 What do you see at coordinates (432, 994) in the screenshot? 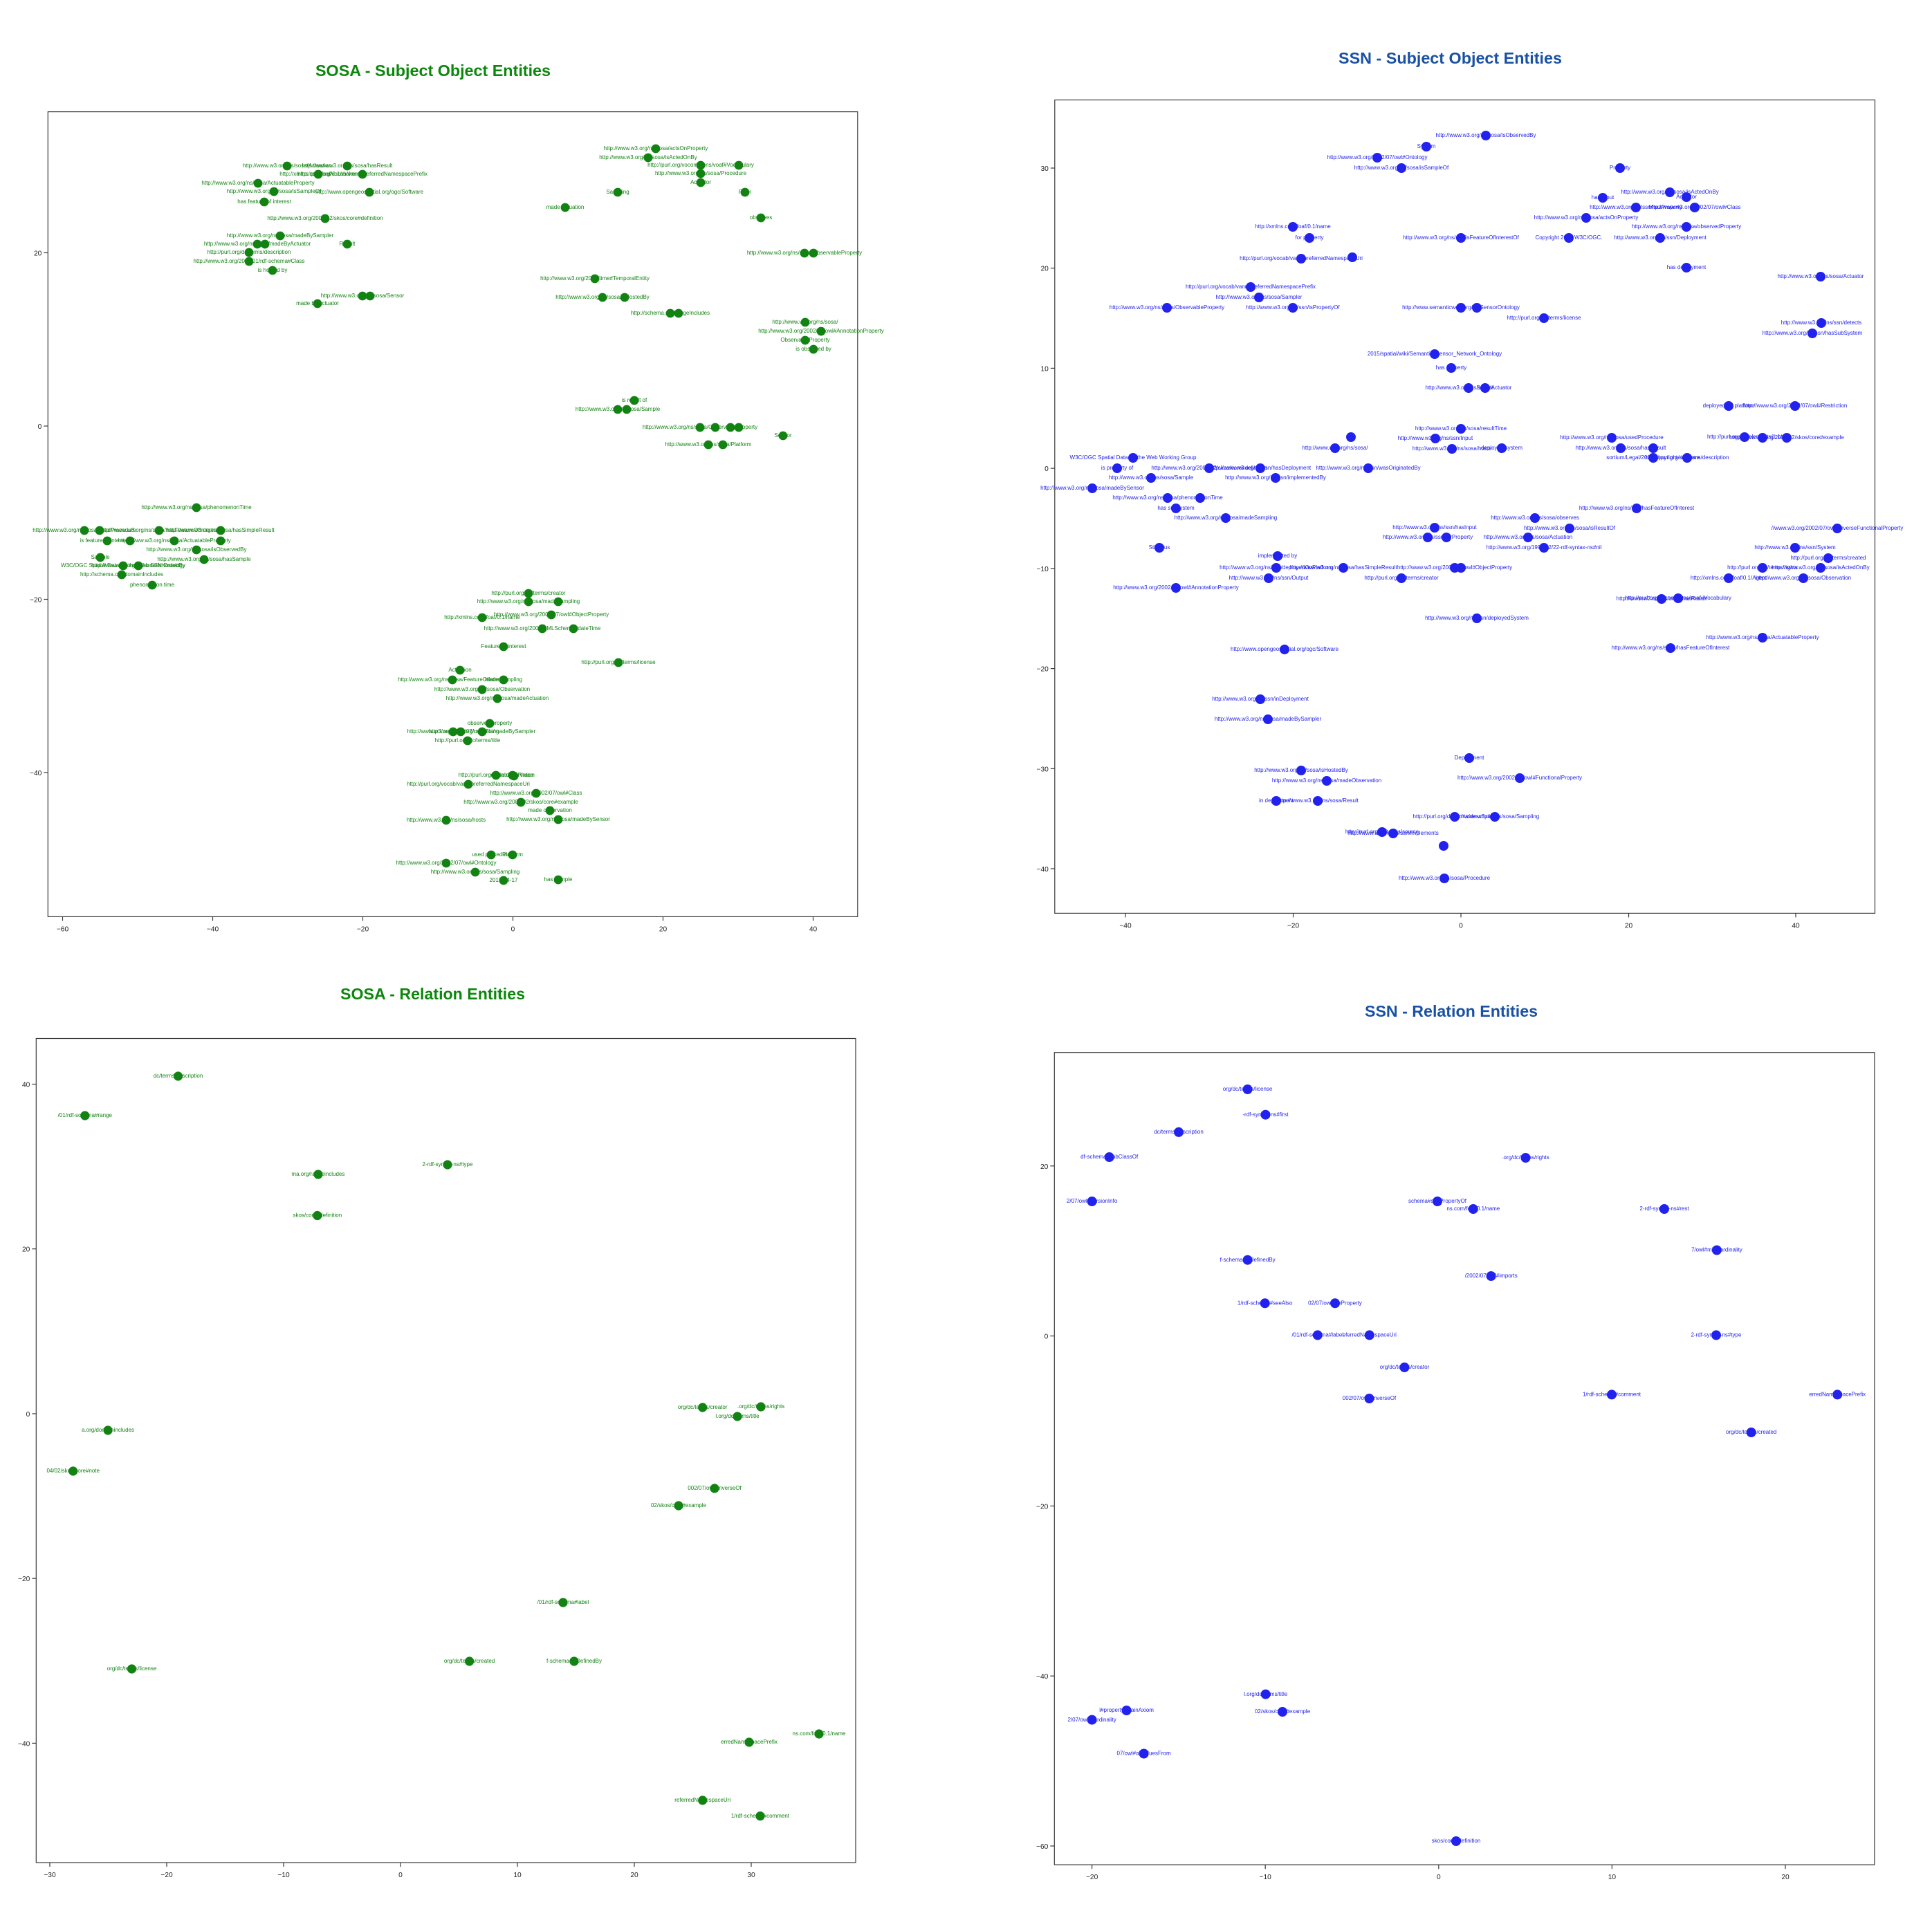
I see `svg-text: SOSA - Relation Entities` at bounding box center [432, 994].